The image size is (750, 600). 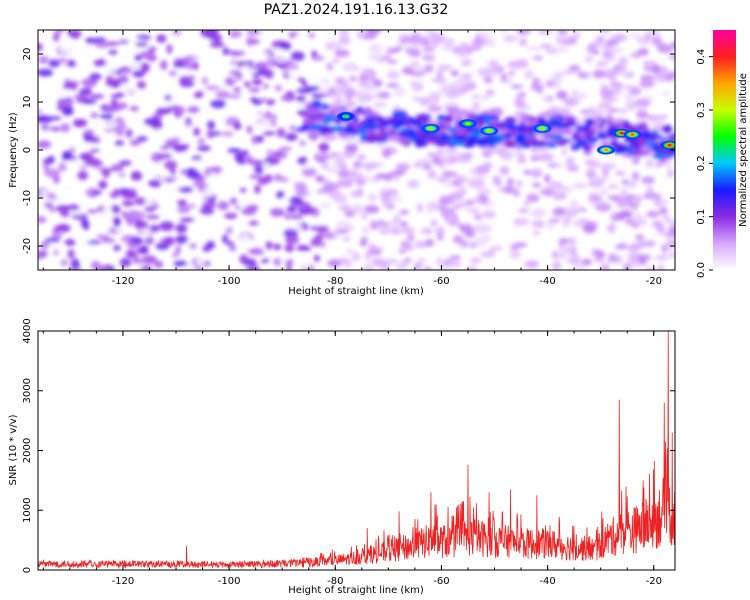 What do you see at coordinates (547, 281) in the screenshot?
I see `spectrogram-xtick-label: -40` at bounding box center [547, 281].